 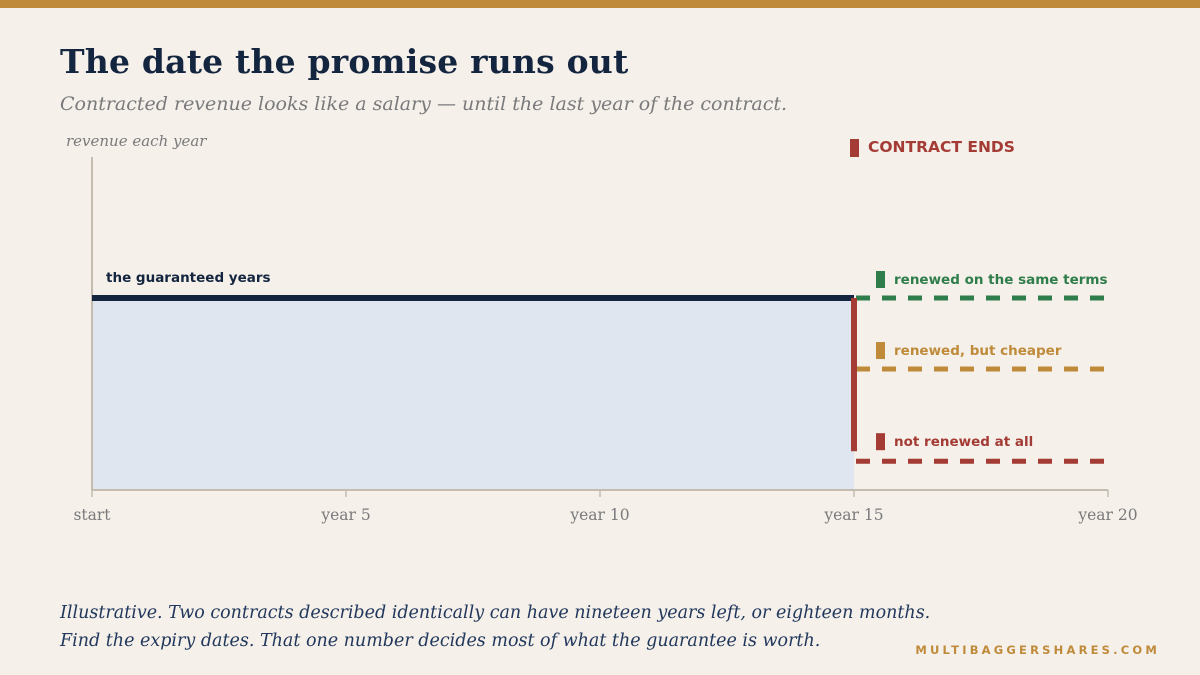 What do you see at coordinates (941, 147) in the screenshot?
I see `contract-ends-label: CONTRACT ENDS` at bounding box center [941, 147].